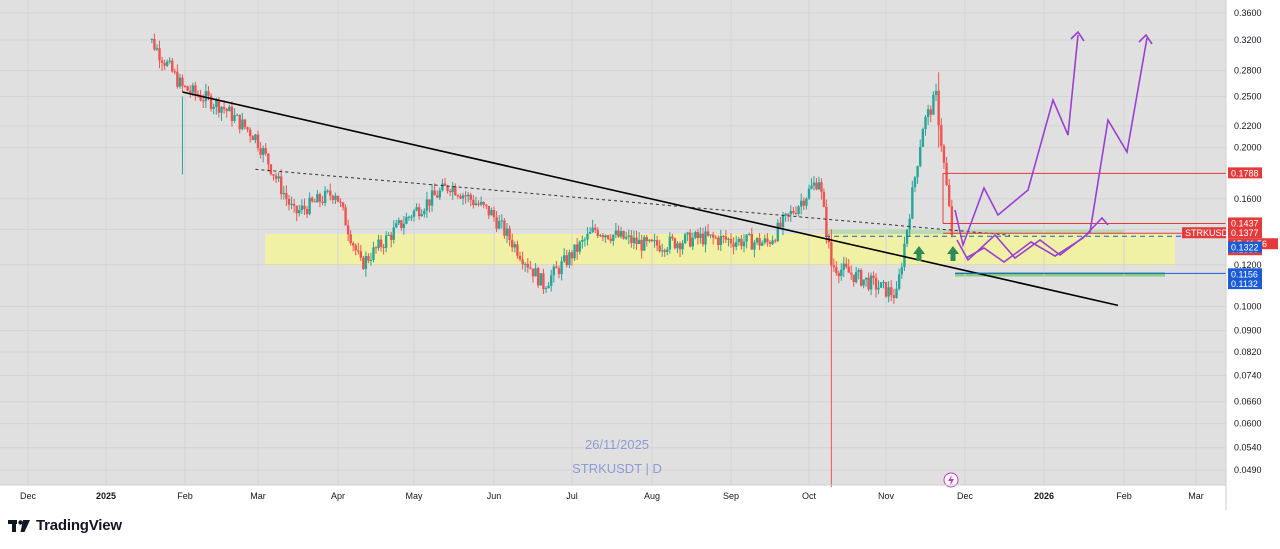 The image size is (1280, 549). What do you see at coordinates (1248, 13) in the screenshot?
I see `price-tick-label: 0.3600` at bounding box center [1248, 13].